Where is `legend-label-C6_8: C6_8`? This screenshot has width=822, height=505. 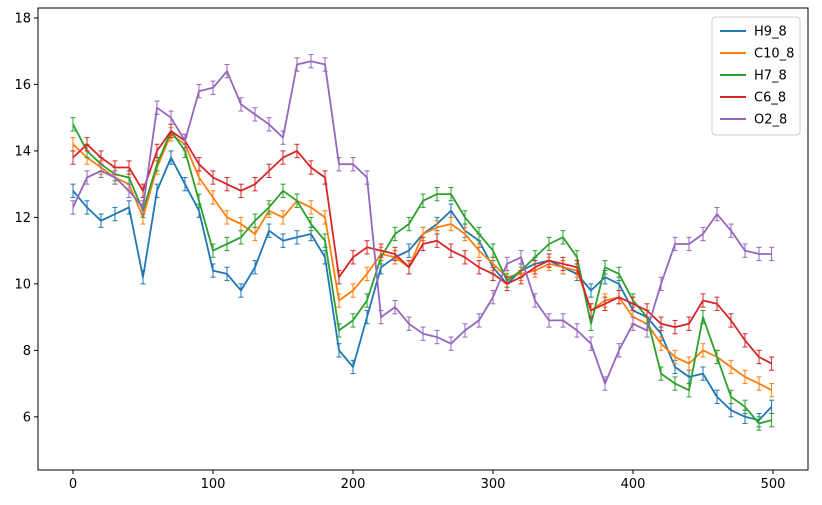
legend-label-C6_8: C6_8 is located at coordinates (770, 98).